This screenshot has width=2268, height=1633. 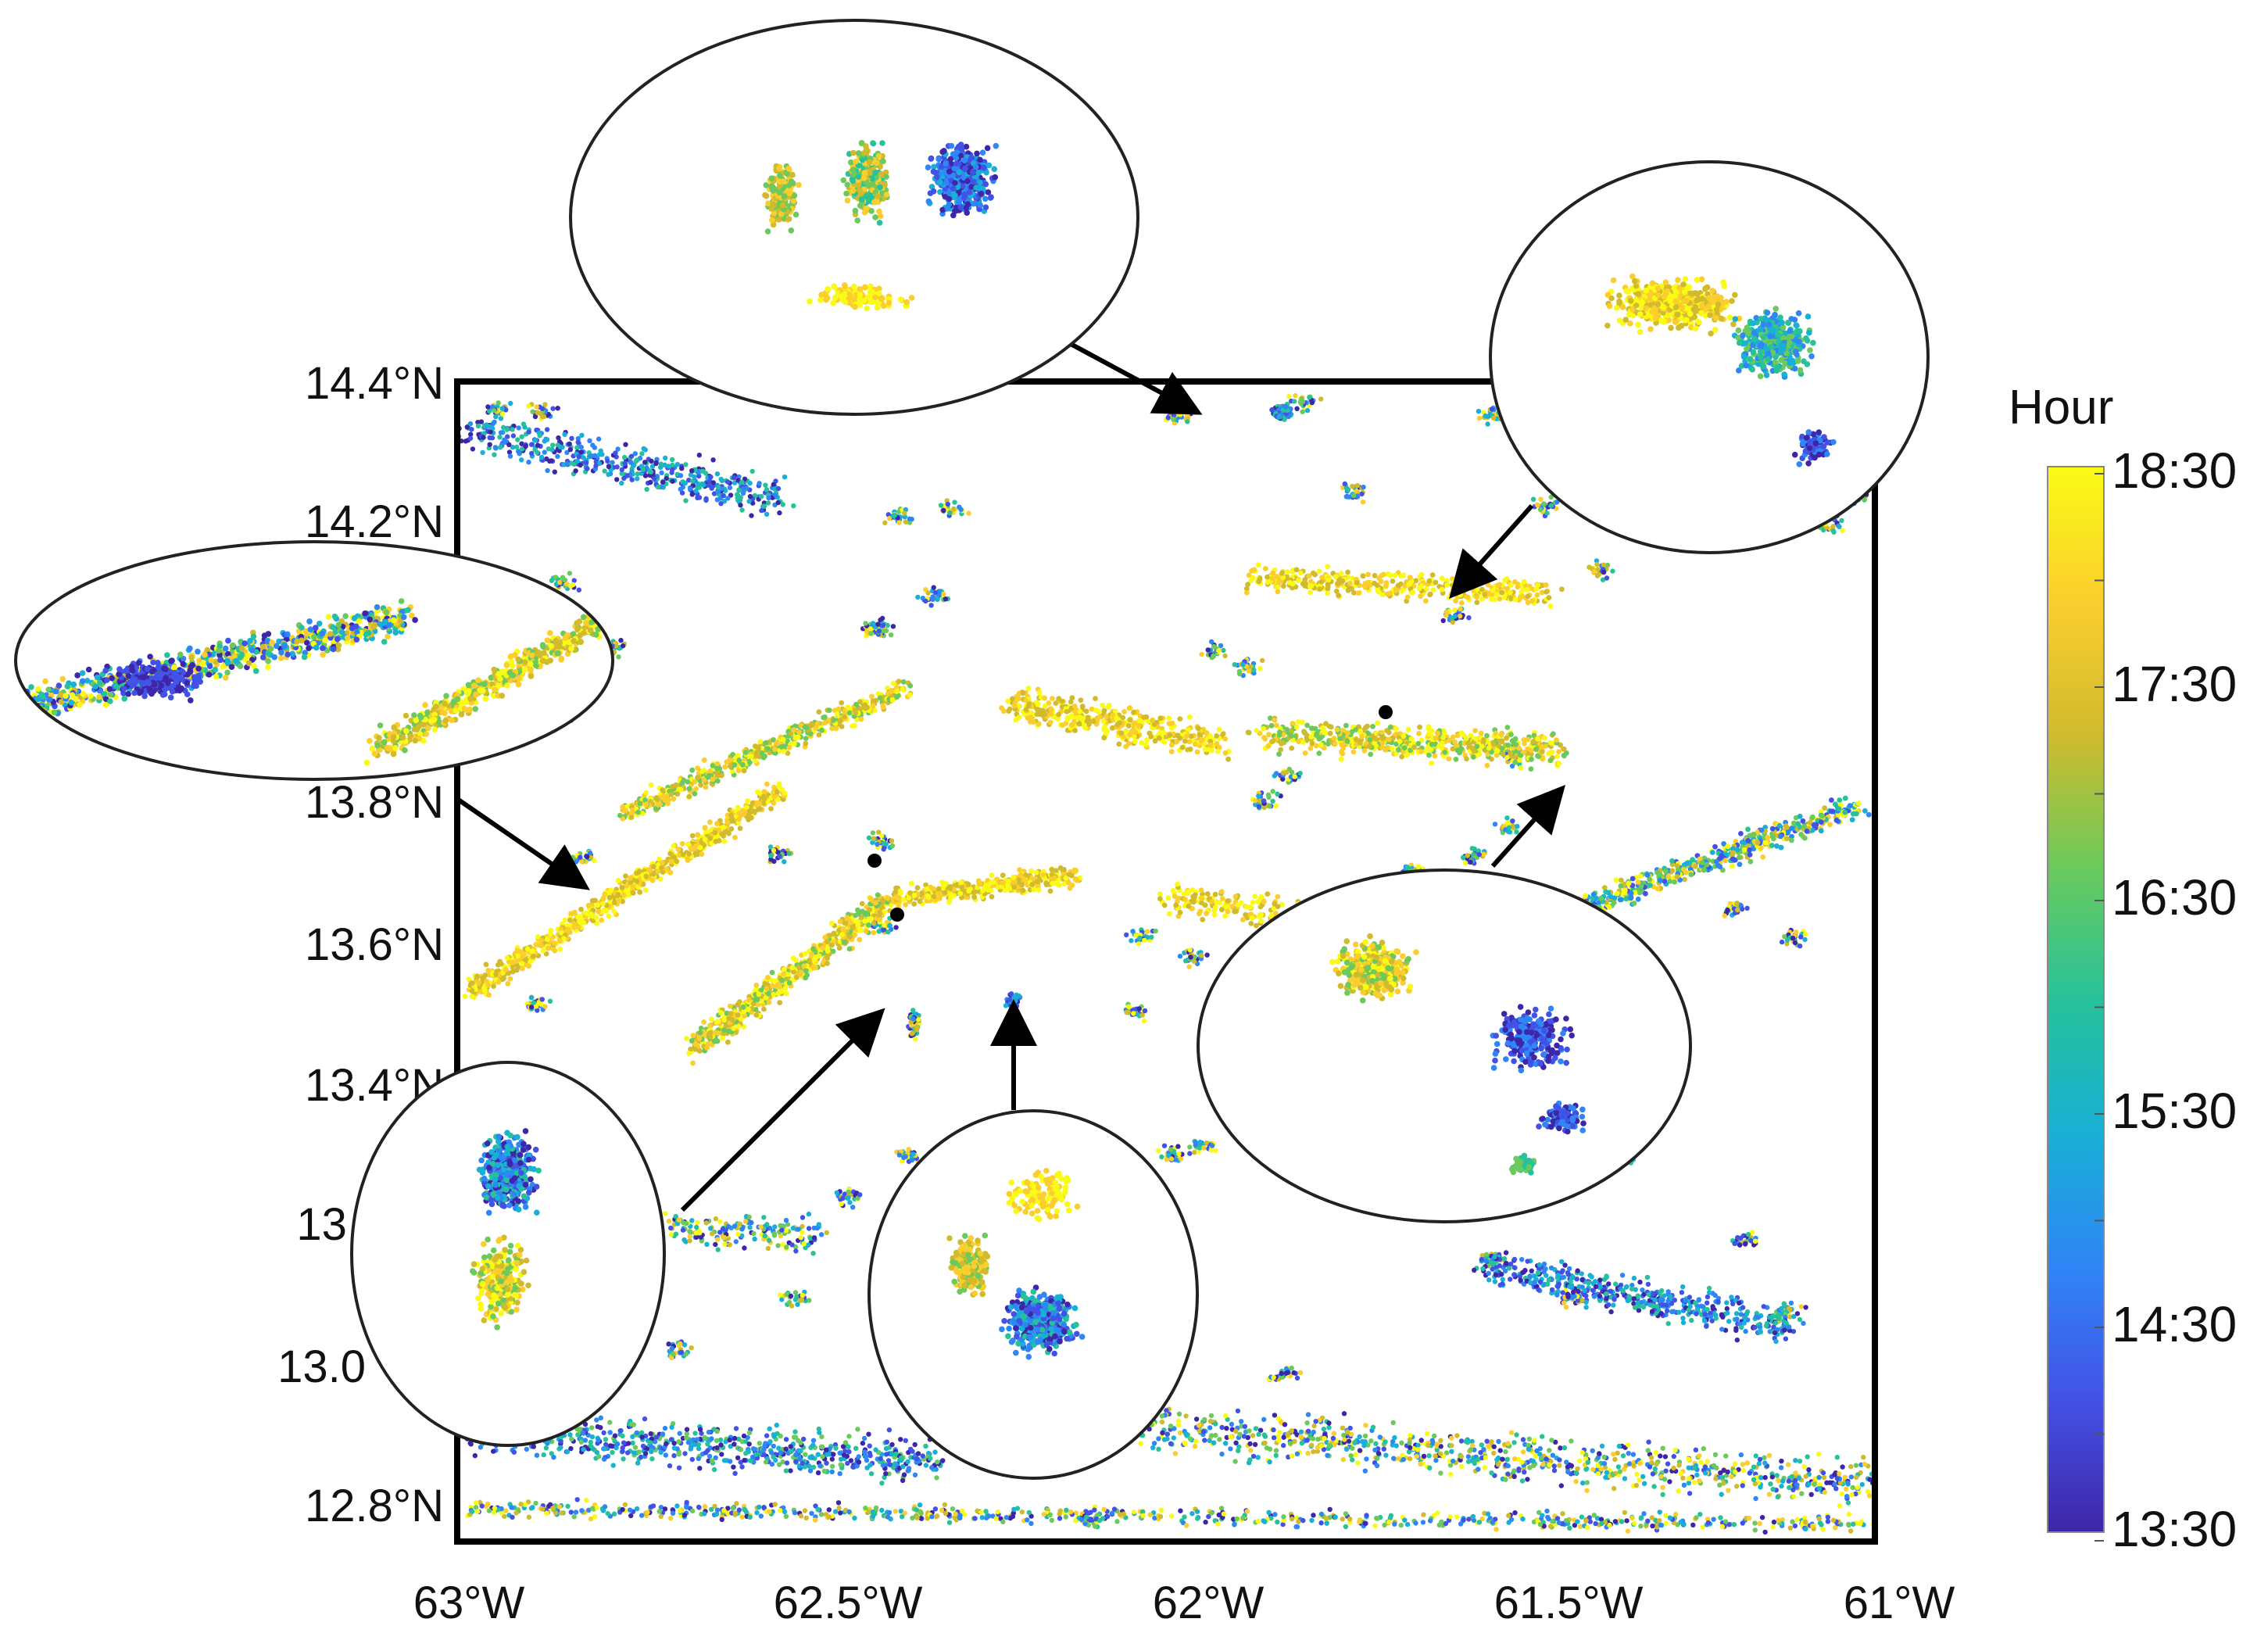 What do you see at coordinates (2174, 898) in the screenshot?
I see `colorbar-tick-label: 16:30` at bounding box center [2174, 898].